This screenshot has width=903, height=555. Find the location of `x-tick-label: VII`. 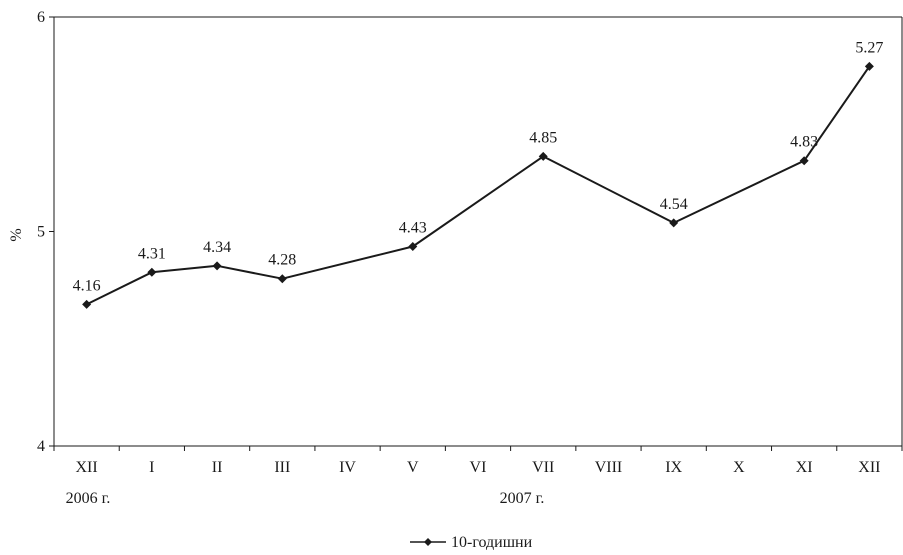

x-tick-label: VII is located at coordinates (543, 467).